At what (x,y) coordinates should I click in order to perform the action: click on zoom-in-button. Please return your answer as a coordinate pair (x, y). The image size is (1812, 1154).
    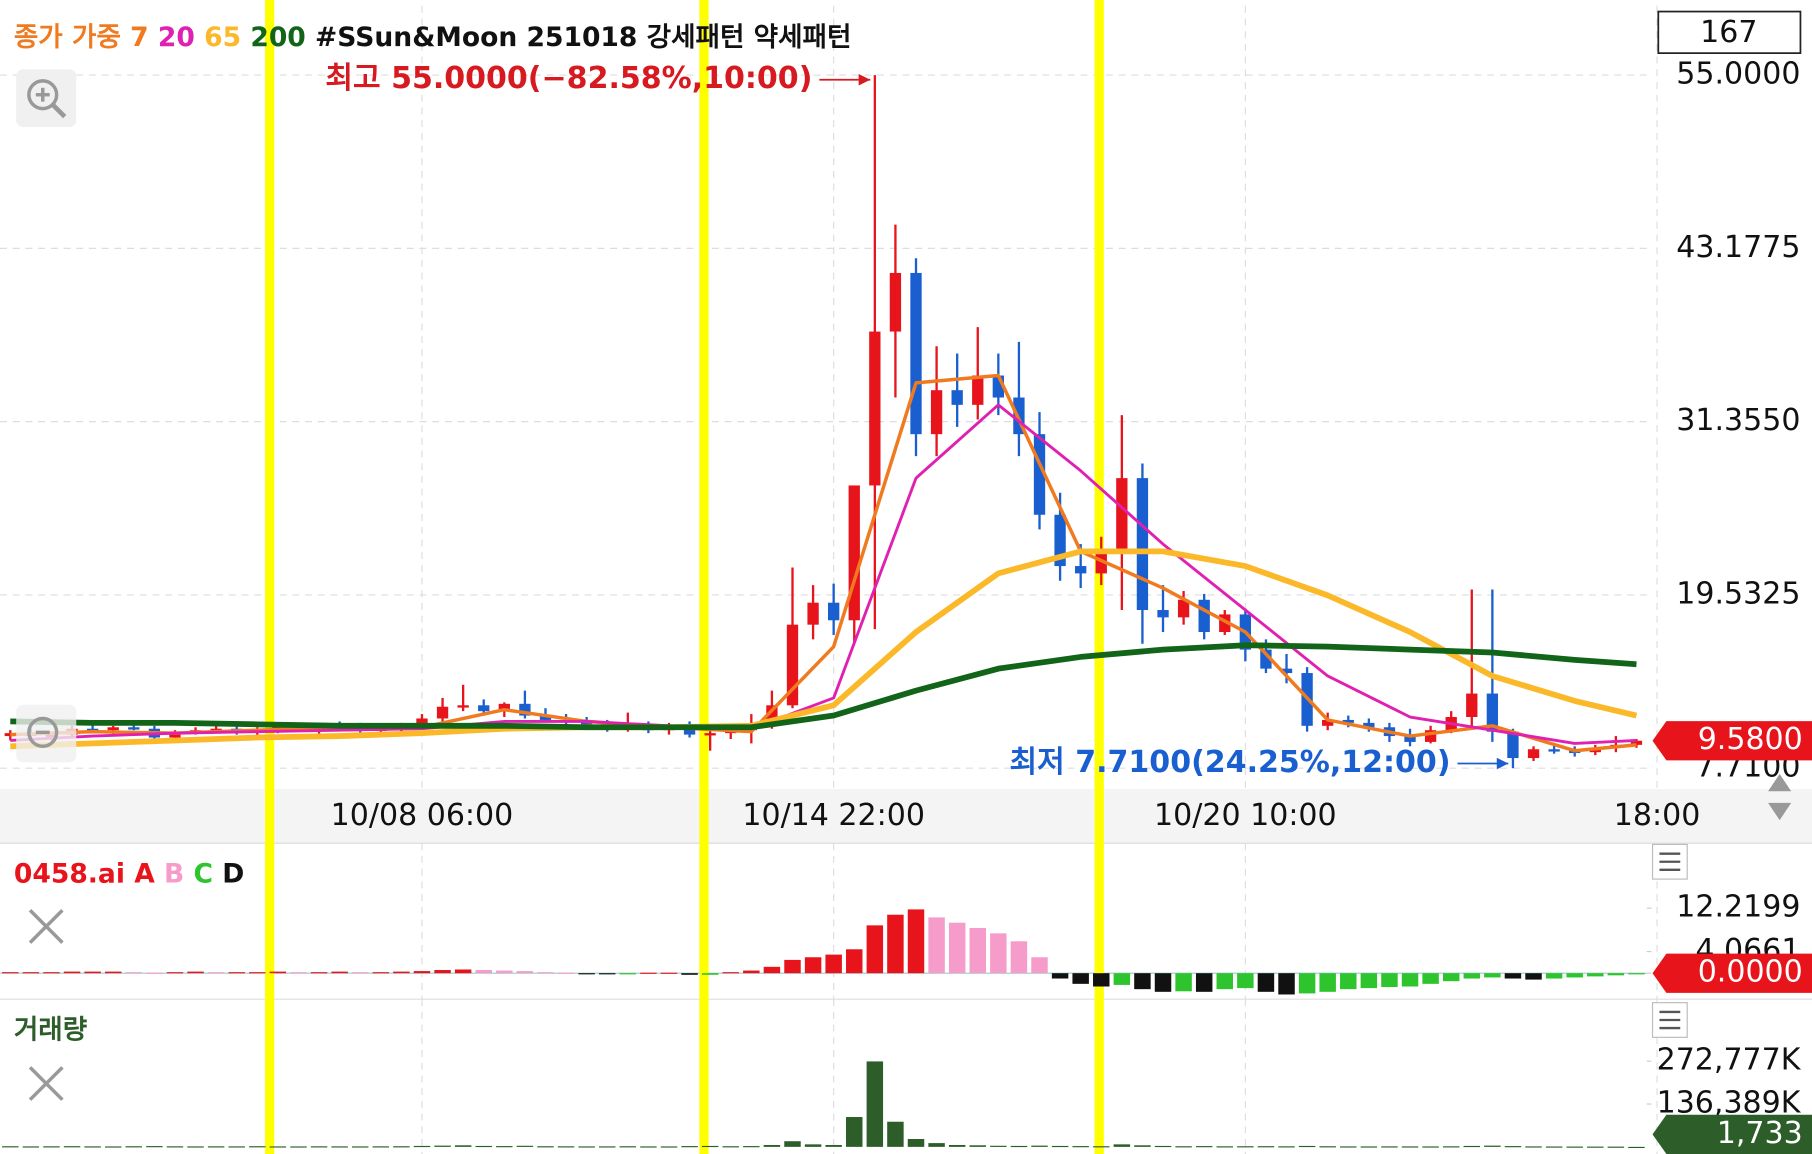
    Looking at the image, I should click on (46, 98).